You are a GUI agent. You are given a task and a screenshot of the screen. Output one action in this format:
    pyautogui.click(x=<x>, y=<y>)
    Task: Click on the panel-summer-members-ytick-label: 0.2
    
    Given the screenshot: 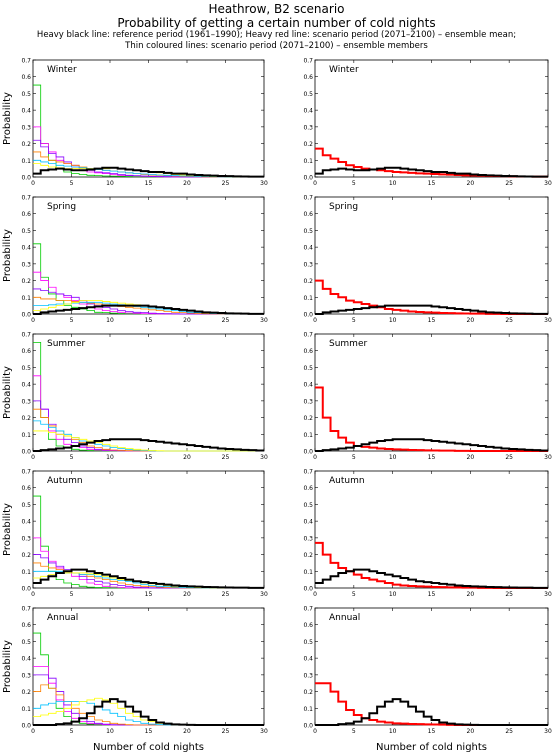 What is the action you would take?
    pyautogui.click(x=26, y=418)
    